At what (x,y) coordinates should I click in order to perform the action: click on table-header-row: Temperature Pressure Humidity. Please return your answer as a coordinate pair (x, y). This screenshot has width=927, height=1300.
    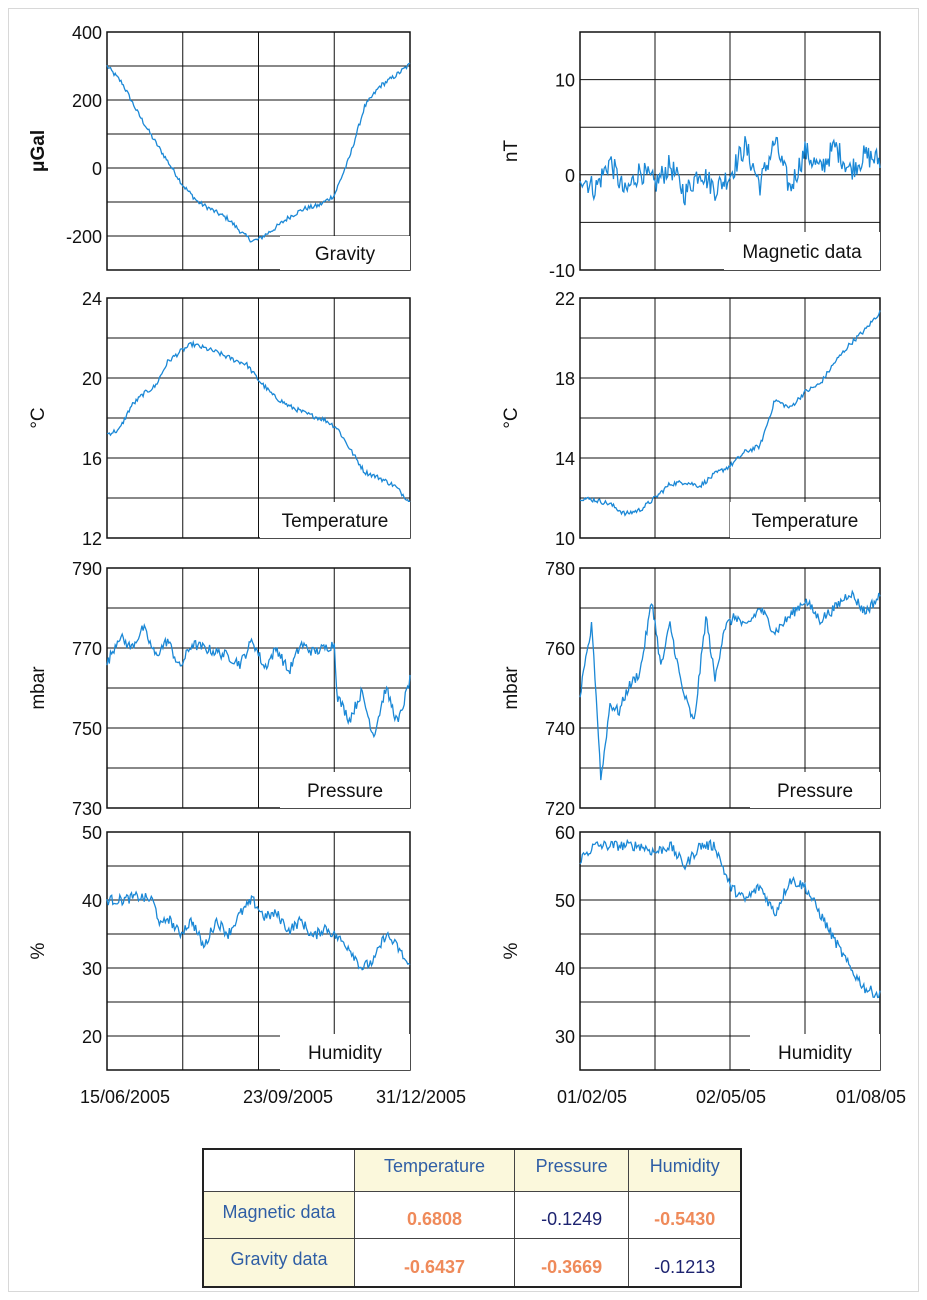
    Looking at the image, I should click on (472, 1170).